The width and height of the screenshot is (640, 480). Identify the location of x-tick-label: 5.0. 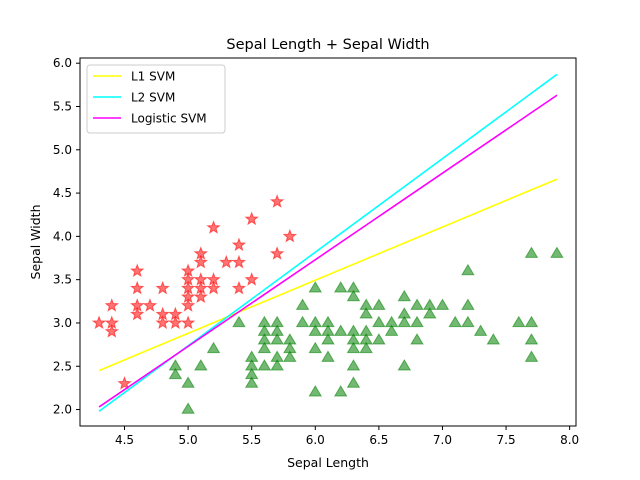
(188, 440).